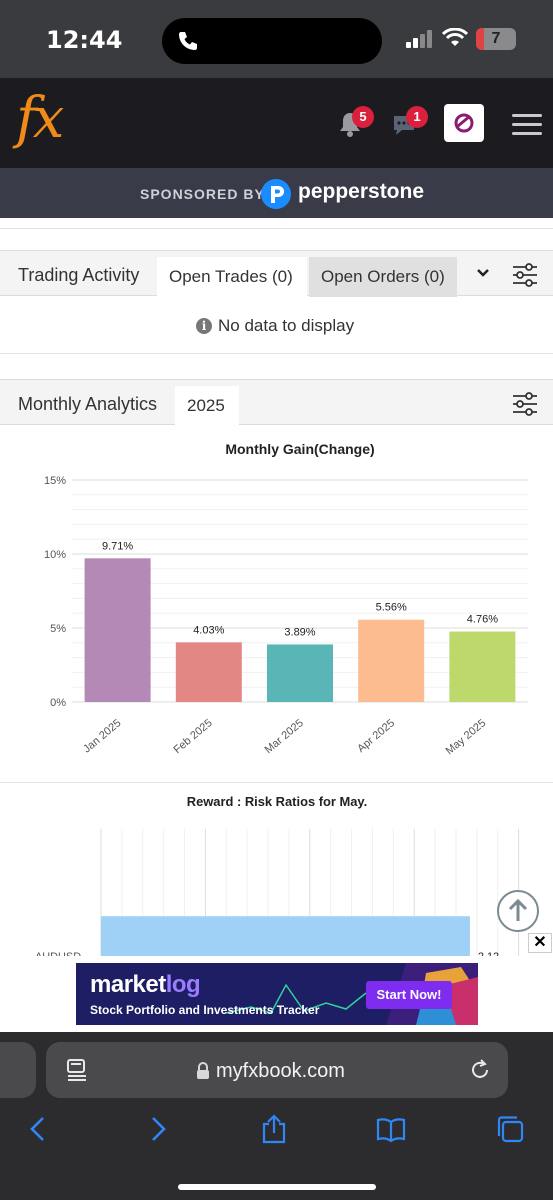 The image size is (553, 1200). I want to click on ad-logo: marketlog, so click(145, 985).